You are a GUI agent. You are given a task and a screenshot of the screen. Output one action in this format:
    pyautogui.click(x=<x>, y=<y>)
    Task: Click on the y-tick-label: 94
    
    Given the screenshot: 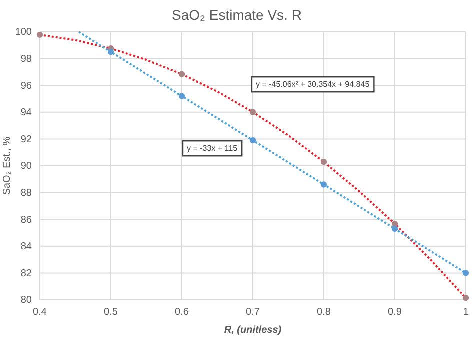 What is the action you would take?
    pyautogui.click(x=26, y=113)
    